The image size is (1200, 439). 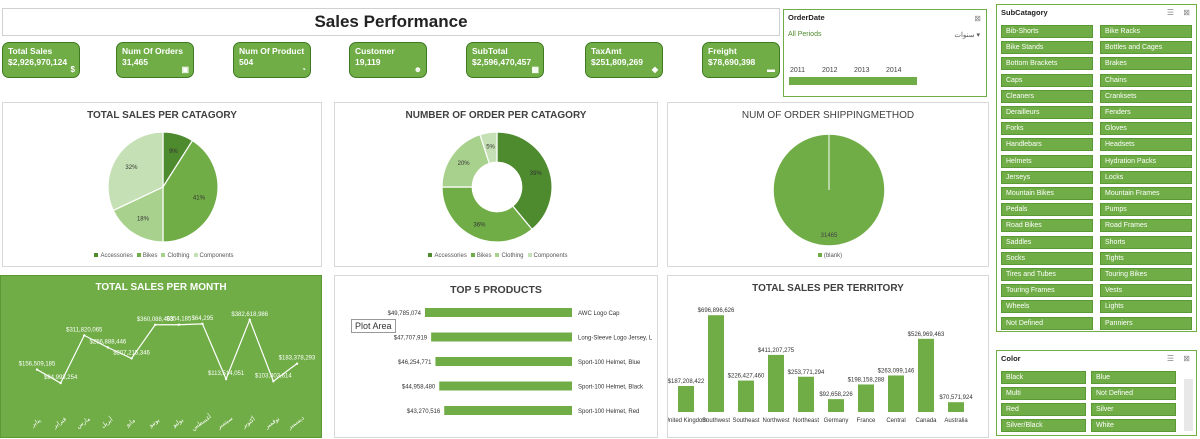 I want to click on timeline-bar, so click(x=853, y=81).